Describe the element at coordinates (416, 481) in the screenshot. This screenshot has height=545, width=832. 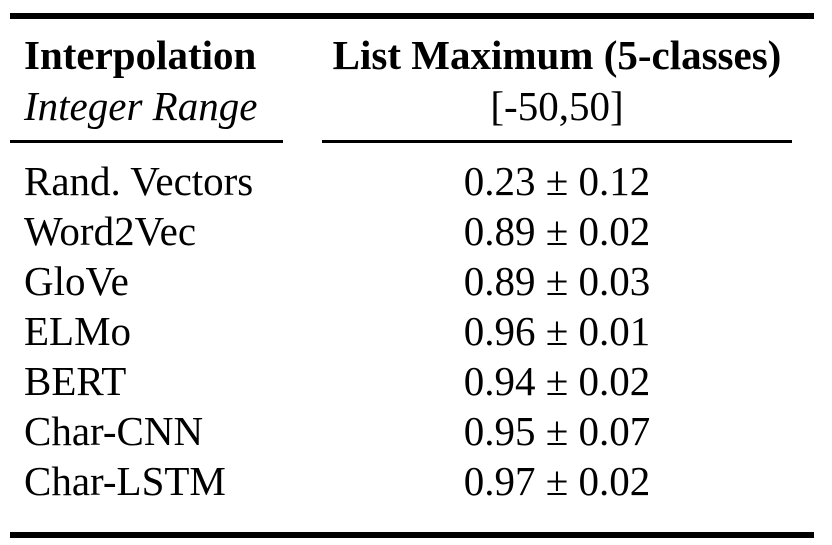
I see `table-row: Char-LSTM 0.97 ± 0.02` at that location.